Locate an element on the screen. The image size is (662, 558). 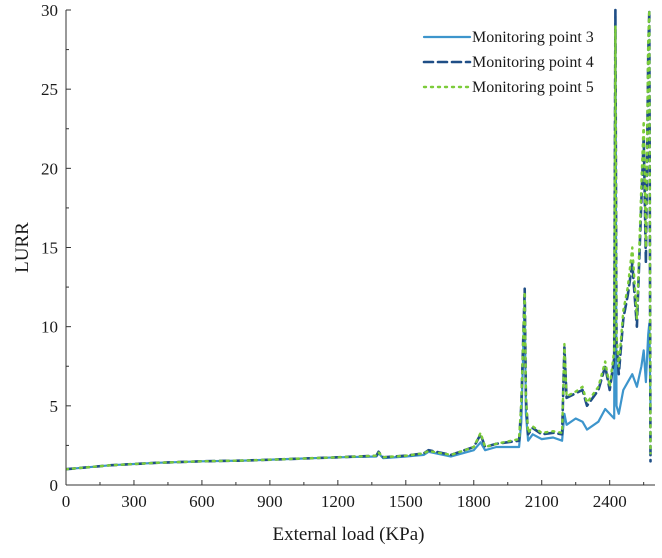
x-tick-label: 900 is located at coordinates (270, 501).